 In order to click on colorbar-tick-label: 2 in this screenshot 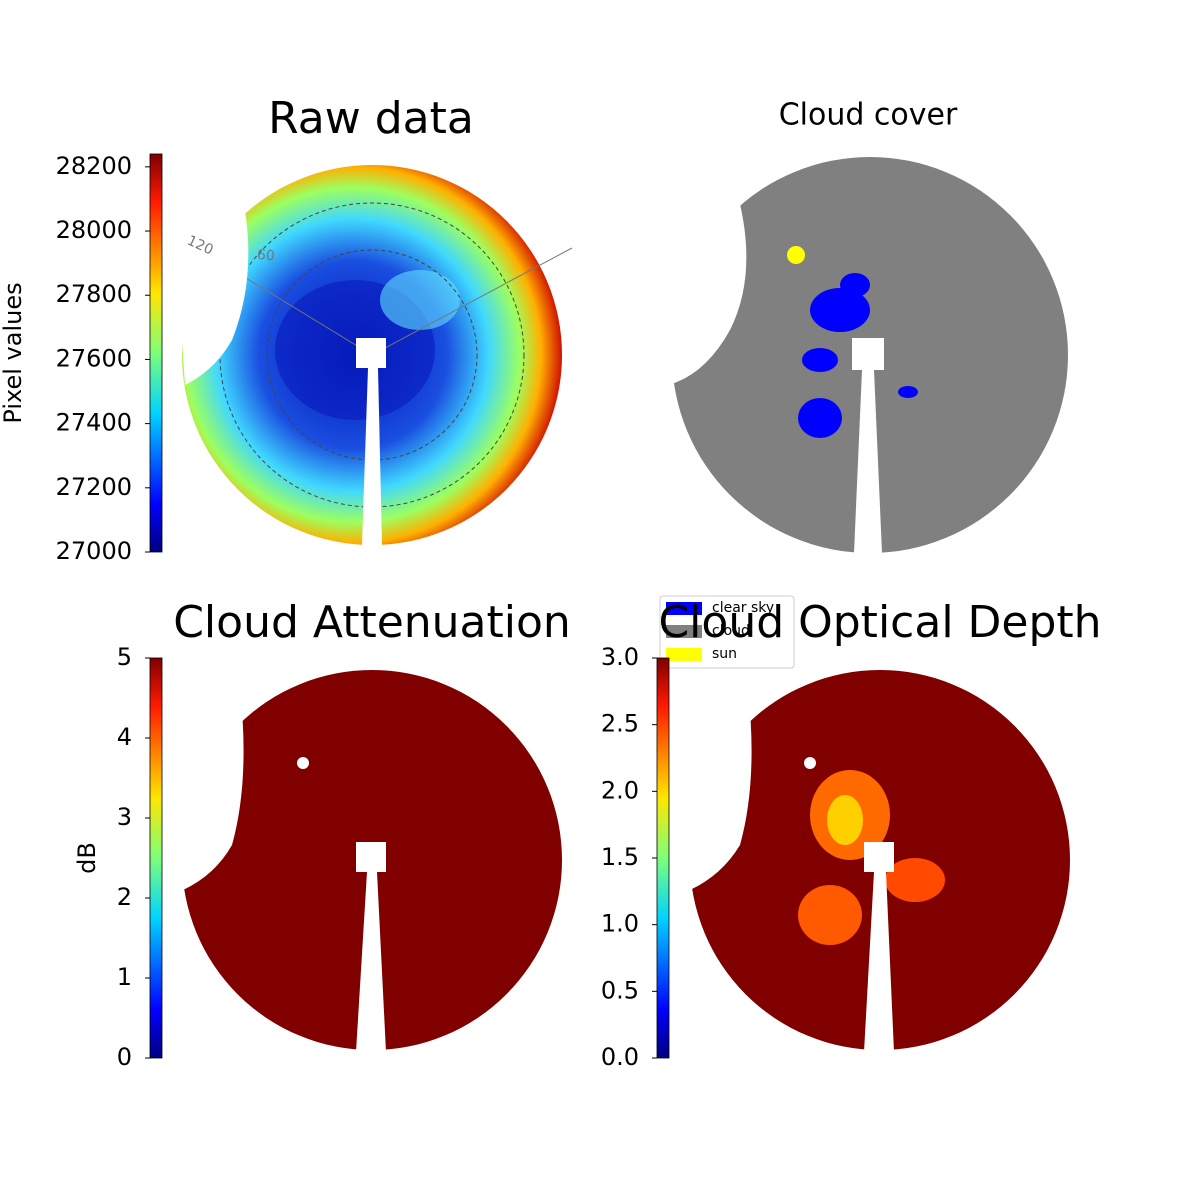, I will do `click(124, 897)`.